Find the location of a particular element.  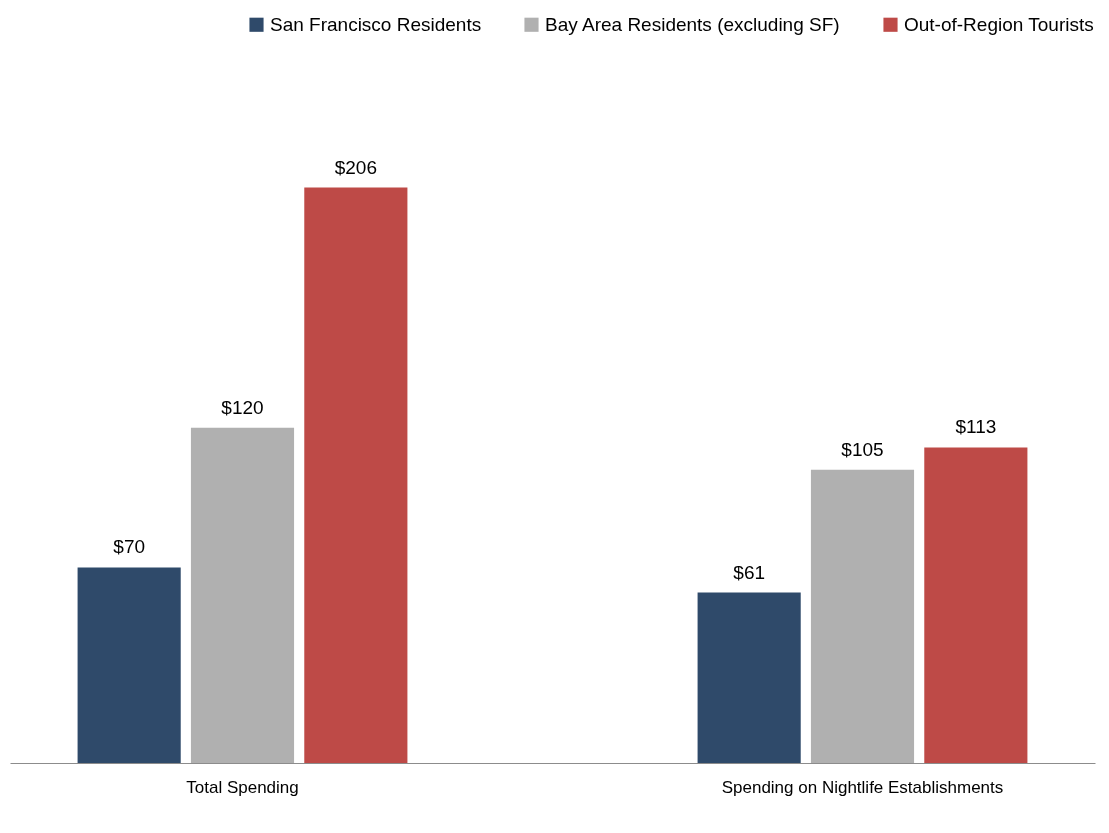

legend-label: Bay Area Residents (excluding SF) is located at coordinates (692, 24).